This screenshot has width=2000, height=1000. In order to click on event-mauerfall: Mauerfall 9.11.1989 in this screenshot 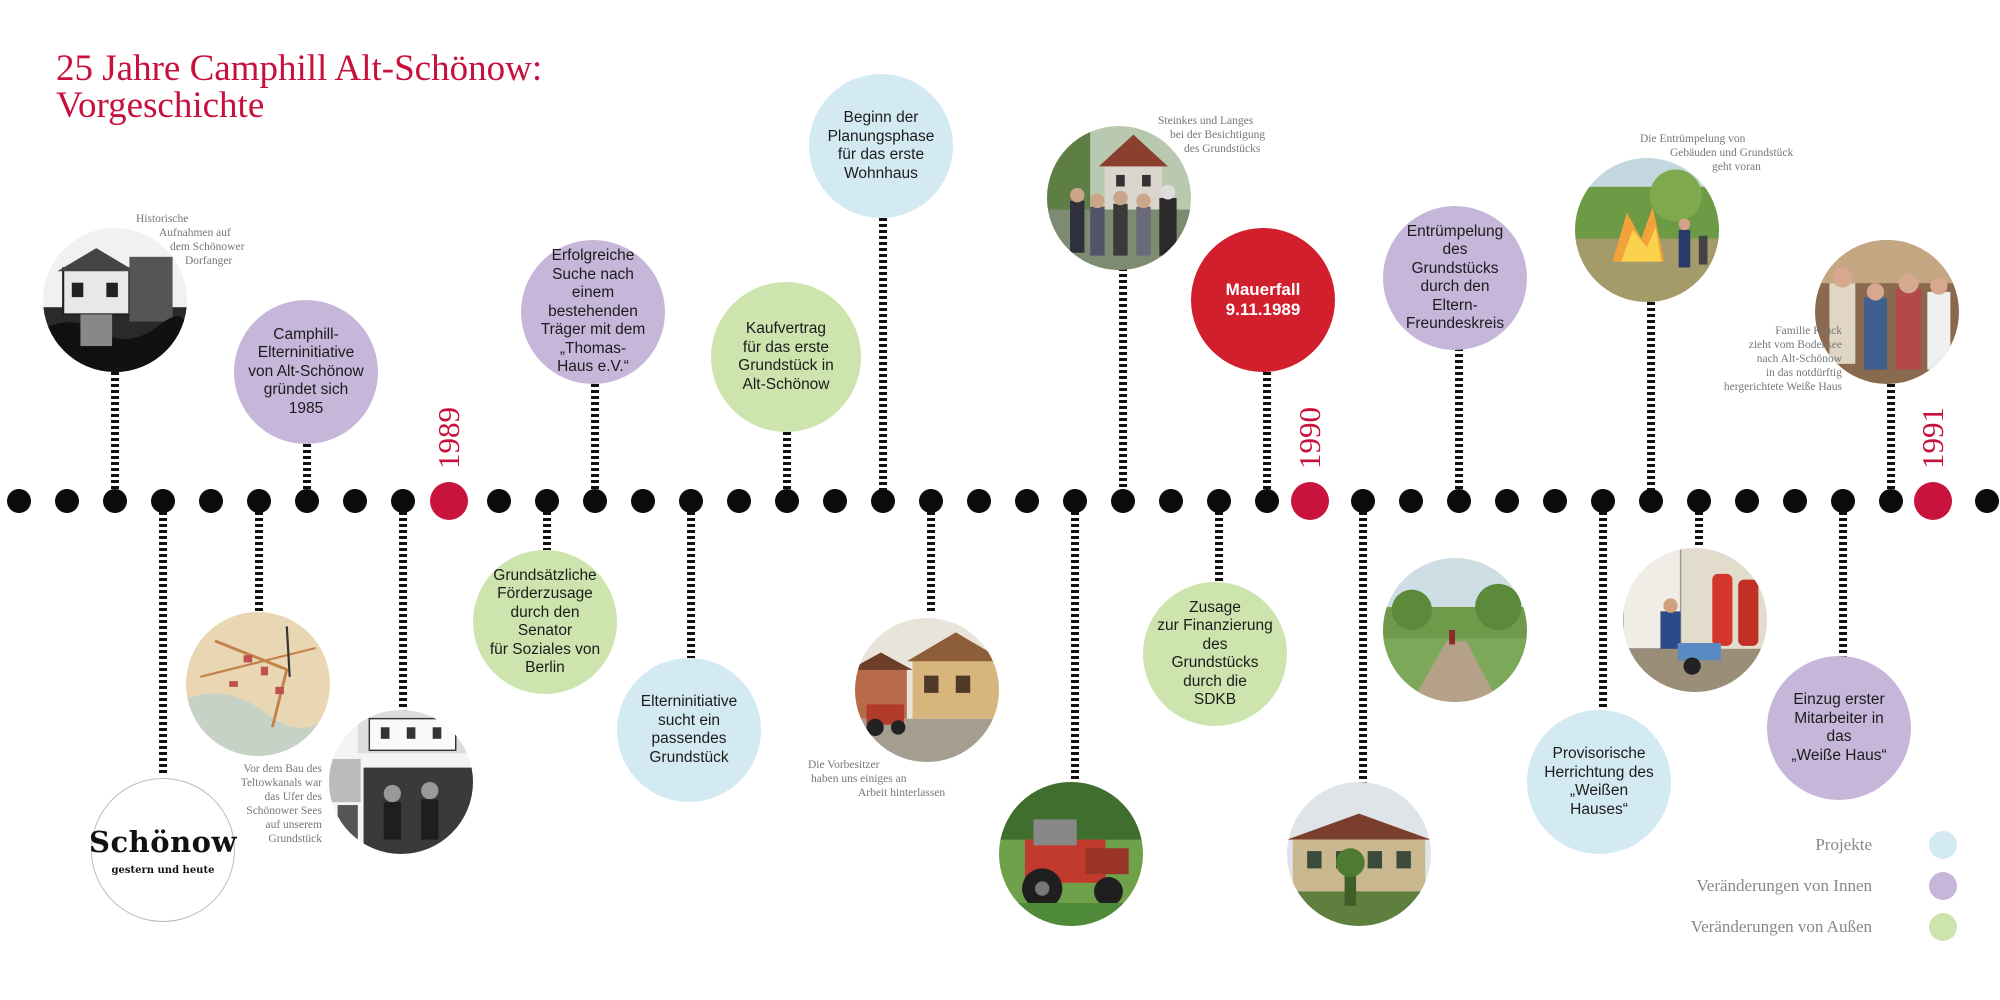, I will do `click(1263, 300)`.